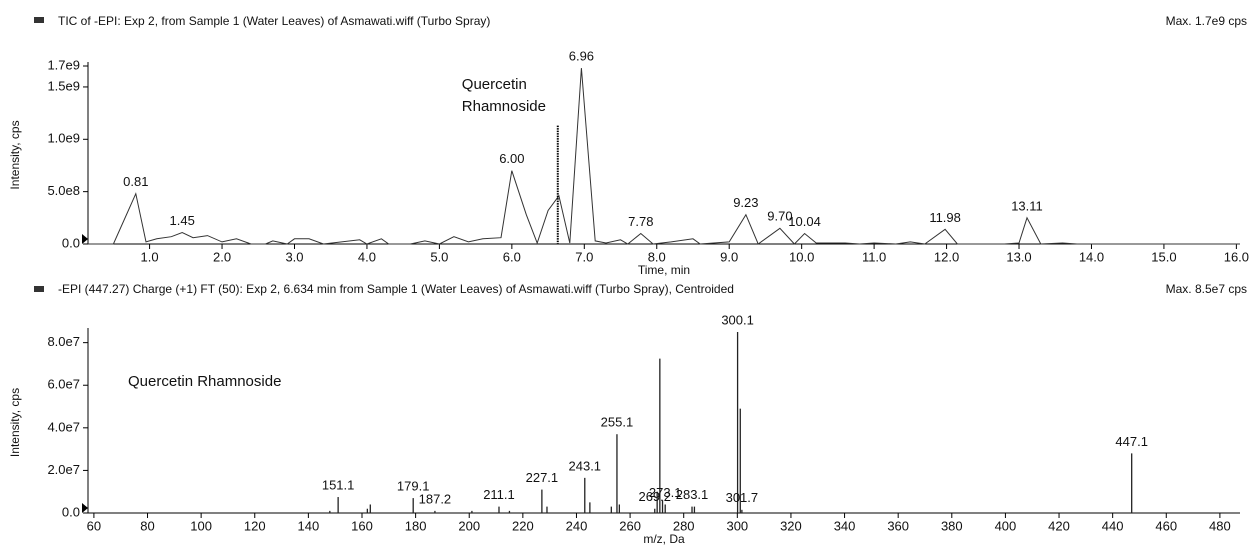 The height and width of the screenshot is (549, 1252). Describe the element at coordinates (665, 492) in the screenshot. I see `peak-label: 273.1` at that location.